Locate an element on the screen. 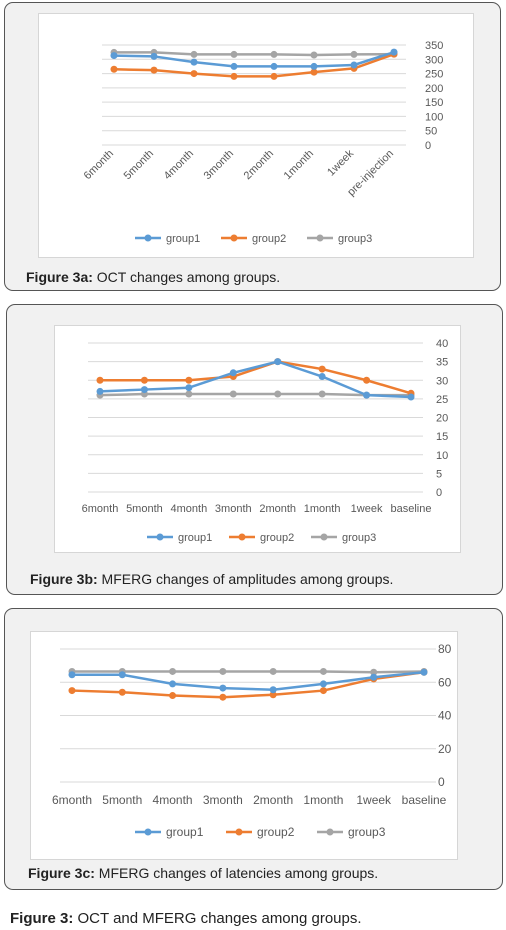  y-tick-label: 80 is located at coordinates (445, 649).